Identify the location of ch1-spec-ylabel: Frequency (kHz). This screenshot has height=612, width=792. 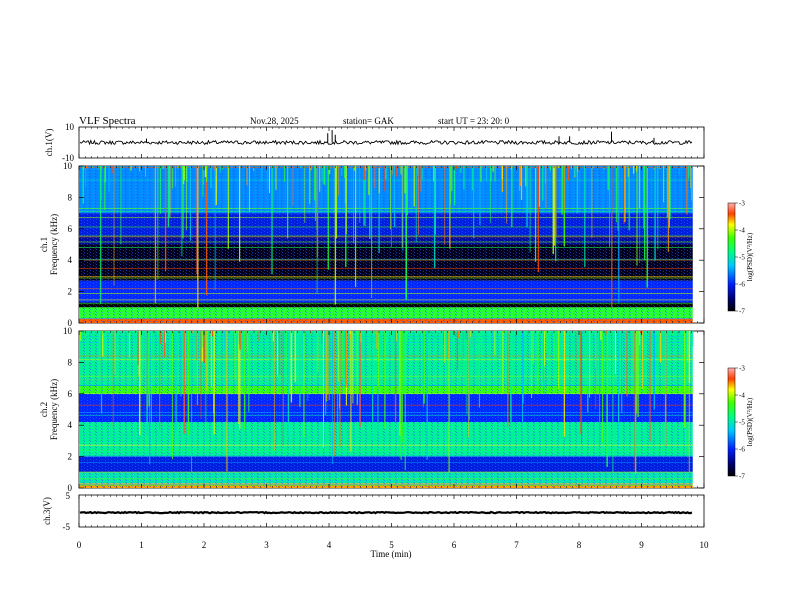
(54, 244).